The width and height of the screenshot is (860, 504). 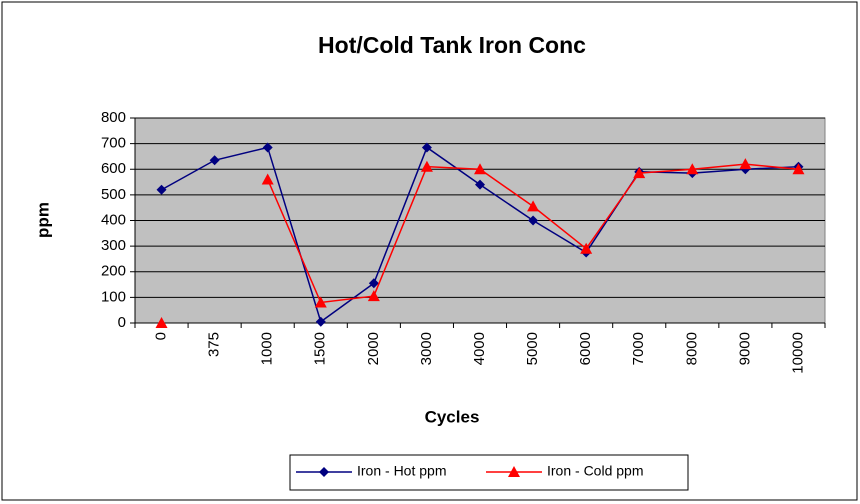 I want to click on y-tick-label: 800, so click(x=113, y=117).